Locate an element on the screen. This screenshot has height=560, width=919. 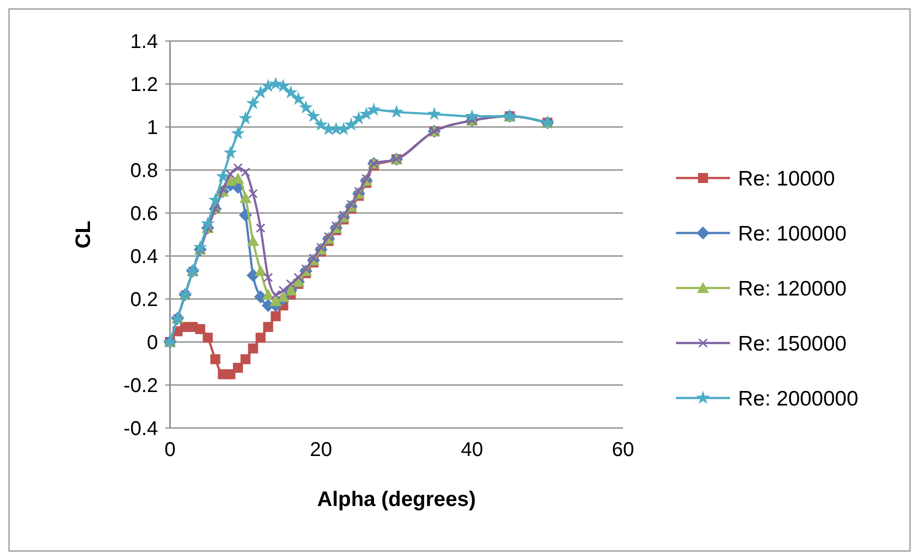
y-tick-label: 0.2 is located at coordinates (144, 300).